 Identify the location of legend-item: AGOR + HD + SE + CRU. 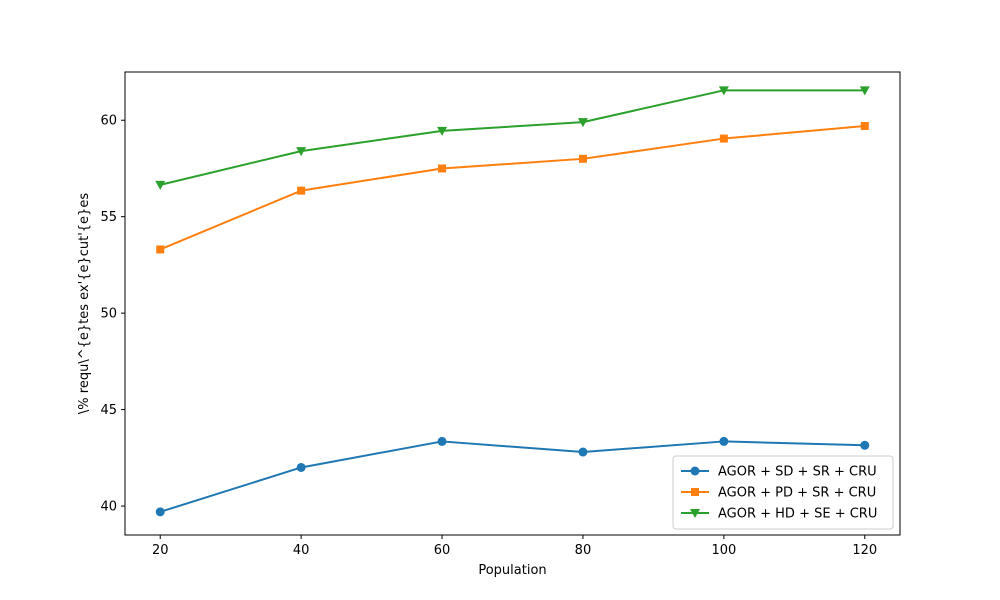
(779, 514).